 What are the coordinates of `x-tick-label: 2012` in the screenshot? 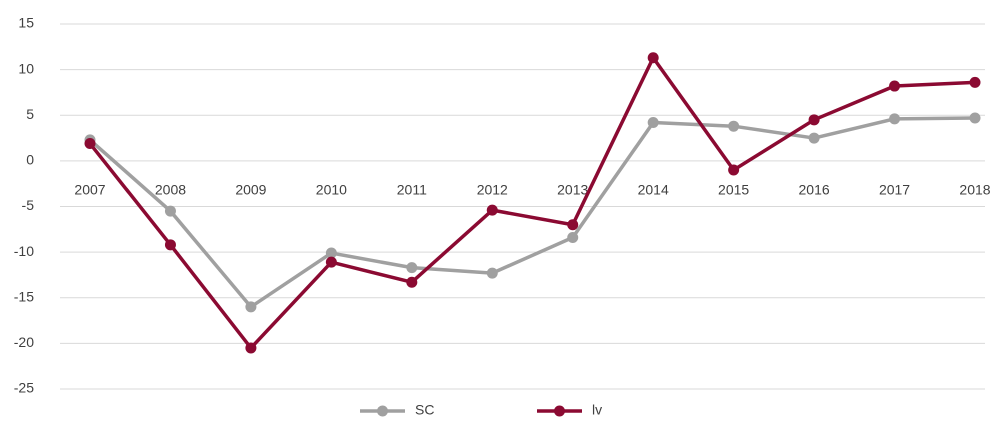 It's located at (492, 190).